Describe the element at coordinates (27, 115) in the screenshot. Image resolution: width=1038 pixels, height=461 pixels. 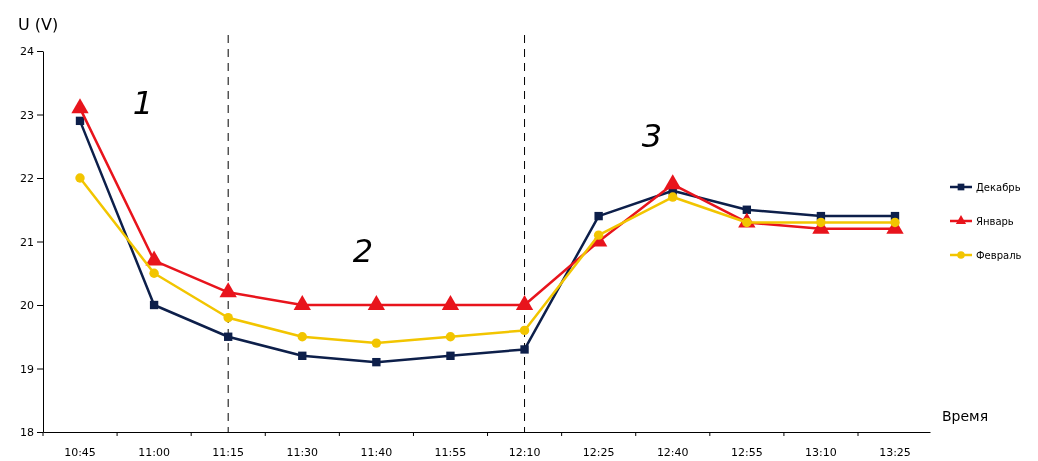
I see `y-tick-label: 23` at that location.